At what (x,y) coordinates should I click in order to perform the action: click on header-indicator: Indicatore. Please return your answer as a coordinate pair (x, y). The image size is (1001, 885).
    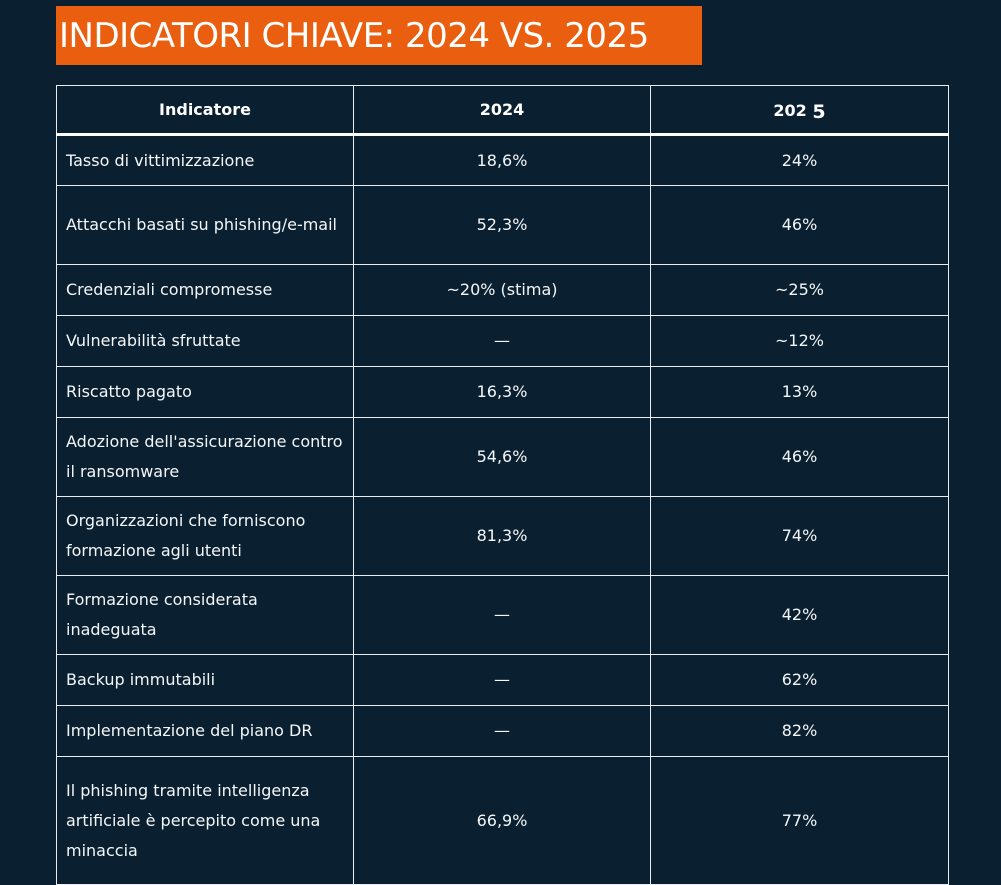
    Looking at the image, I should click on (205, 110).